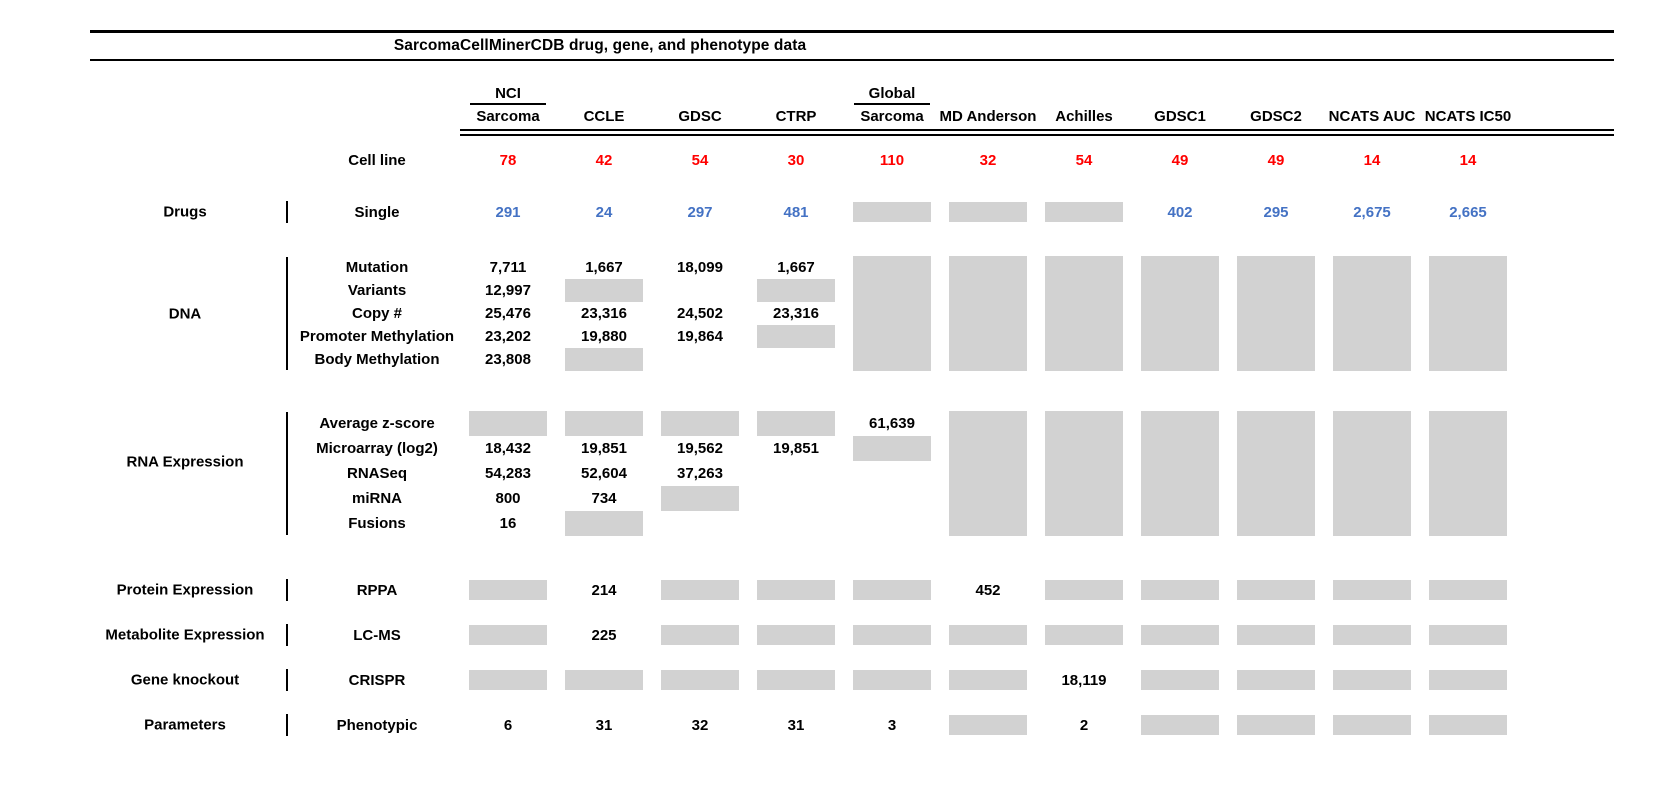  Describe the element at coordinates (852, 725) in the screenshot. I see `table-row-phenotypic: Phenotypic 6 31 32 31 3 2` at that location.